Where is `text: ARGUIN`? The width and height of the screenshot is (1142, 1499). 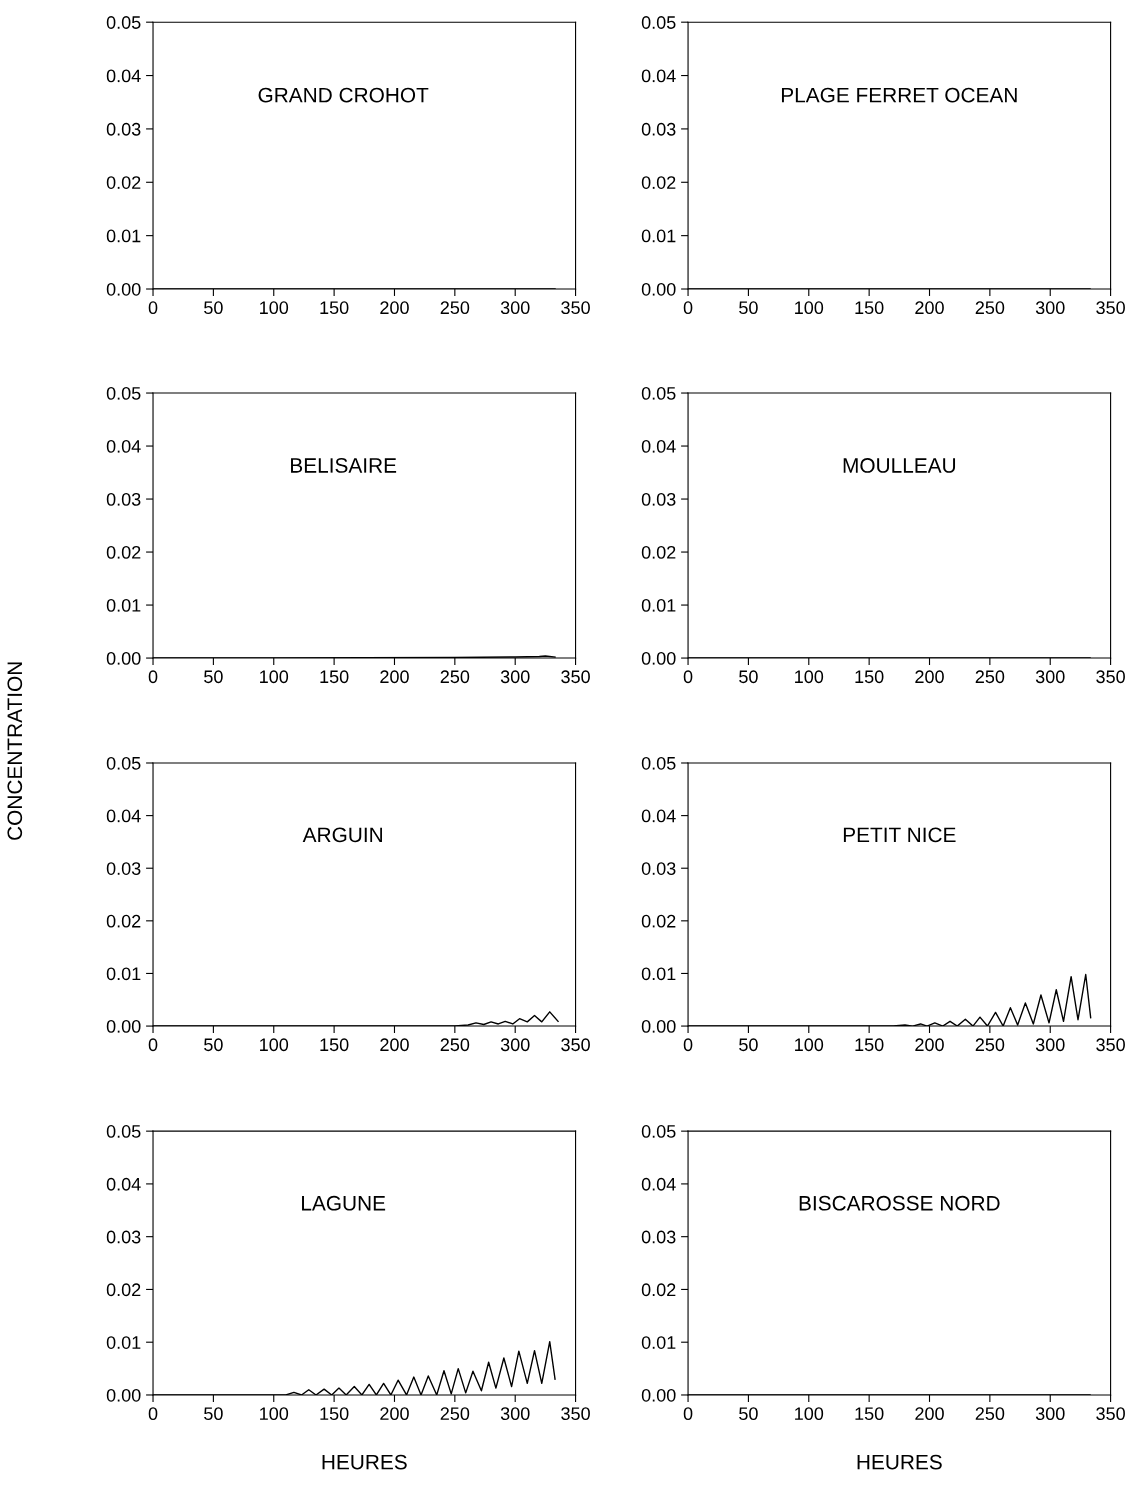
text: ARGUIN is located at coordinates (342, 835).